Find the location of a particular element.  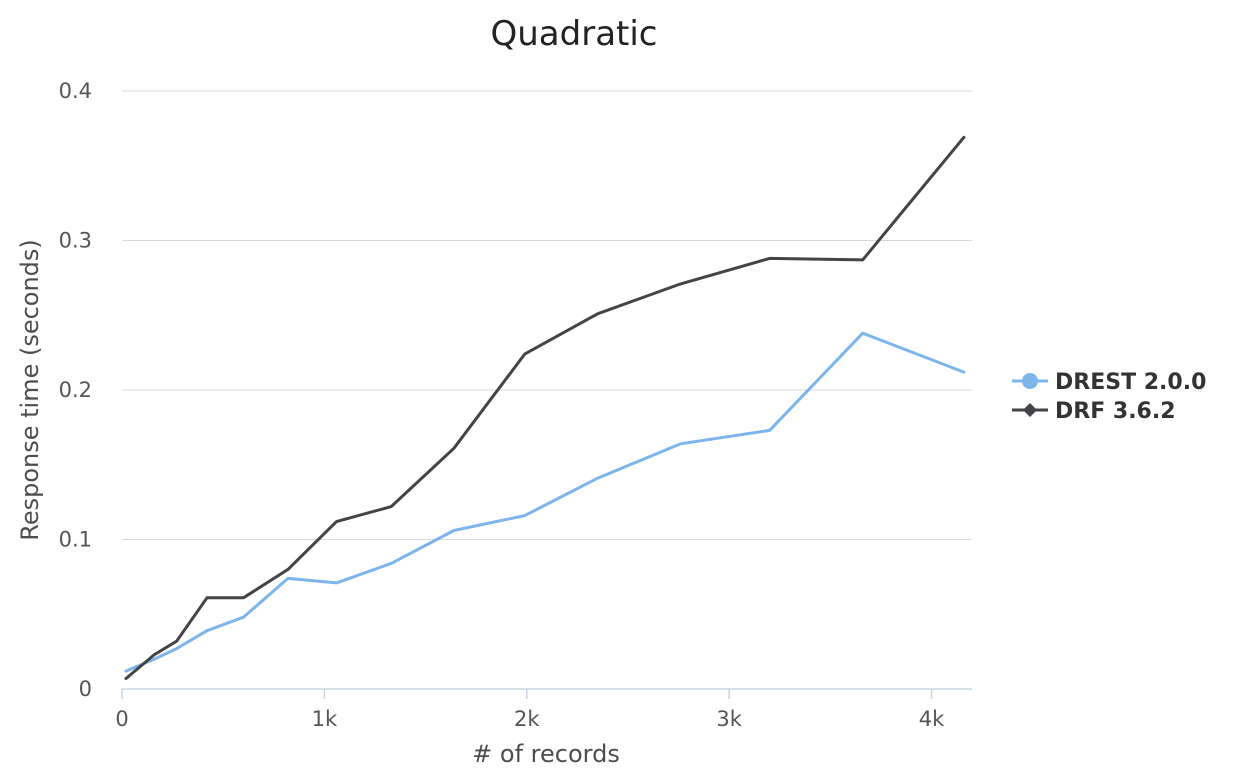

chart-title: Quadratic is located at coordinates (573, 34).